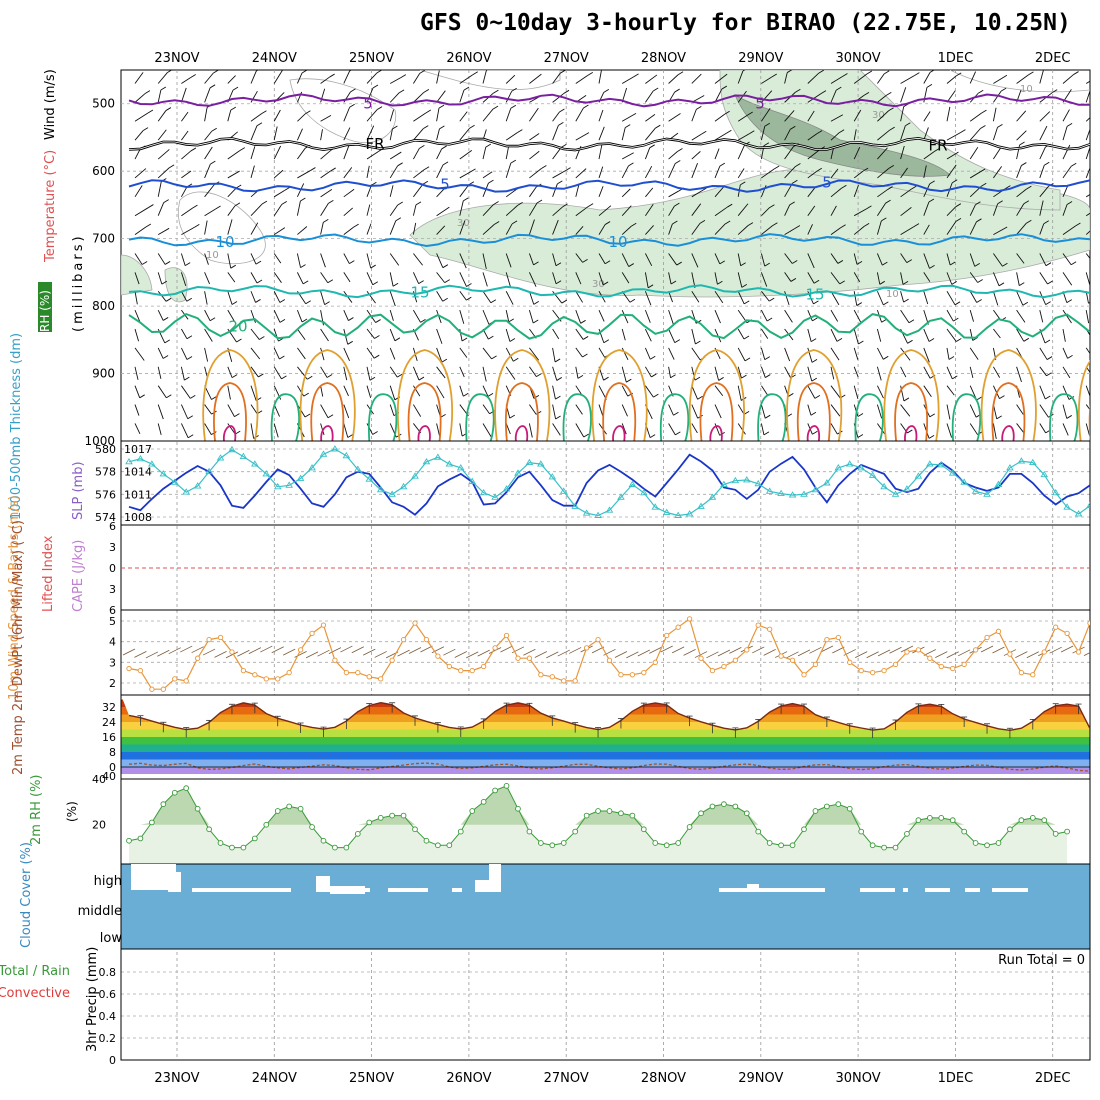 The width and height of the screenshot is (1100, 1100). What do you see at coordinates (18, 647) in the screenshot?
I see `temp2m-label: 2m Temp 2m DewPt (6hr Min/Max) (°C)` at bounding box center [18, 647].